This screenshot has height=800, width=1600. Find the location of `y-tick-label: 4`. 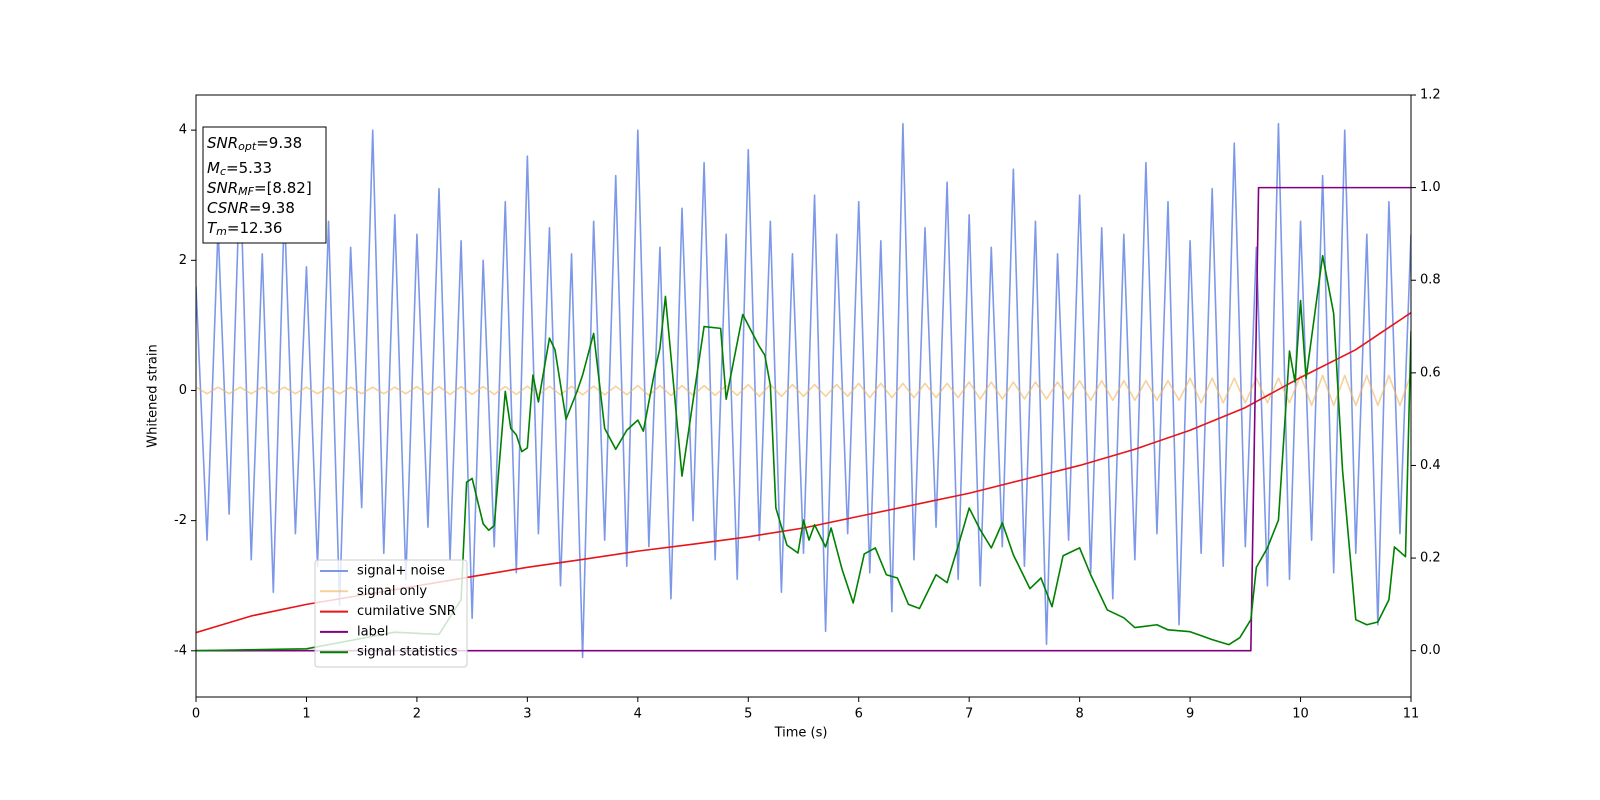

y-tick-label: 4 is located at coordinates (183, 130).